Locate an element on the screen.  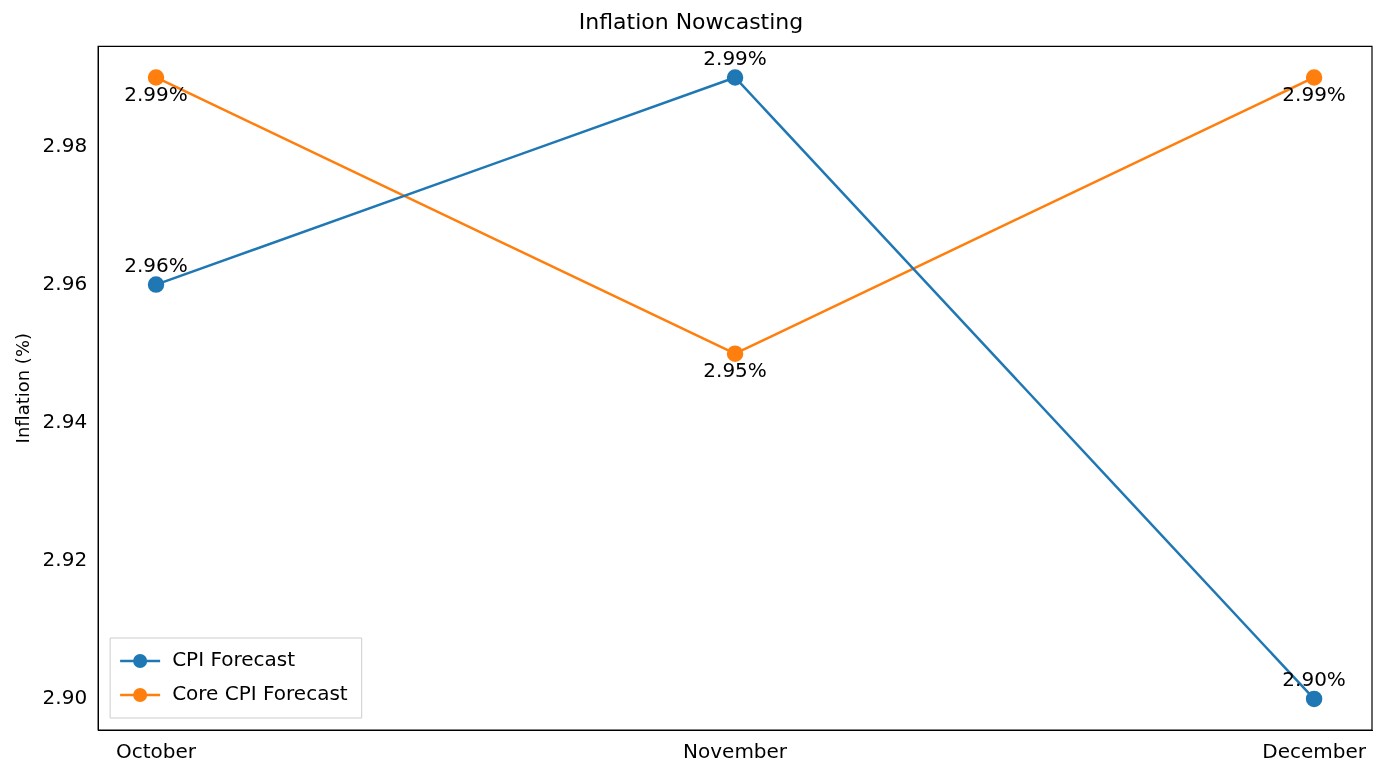
data-label: 2.96% is located at coordinates (156, 264).